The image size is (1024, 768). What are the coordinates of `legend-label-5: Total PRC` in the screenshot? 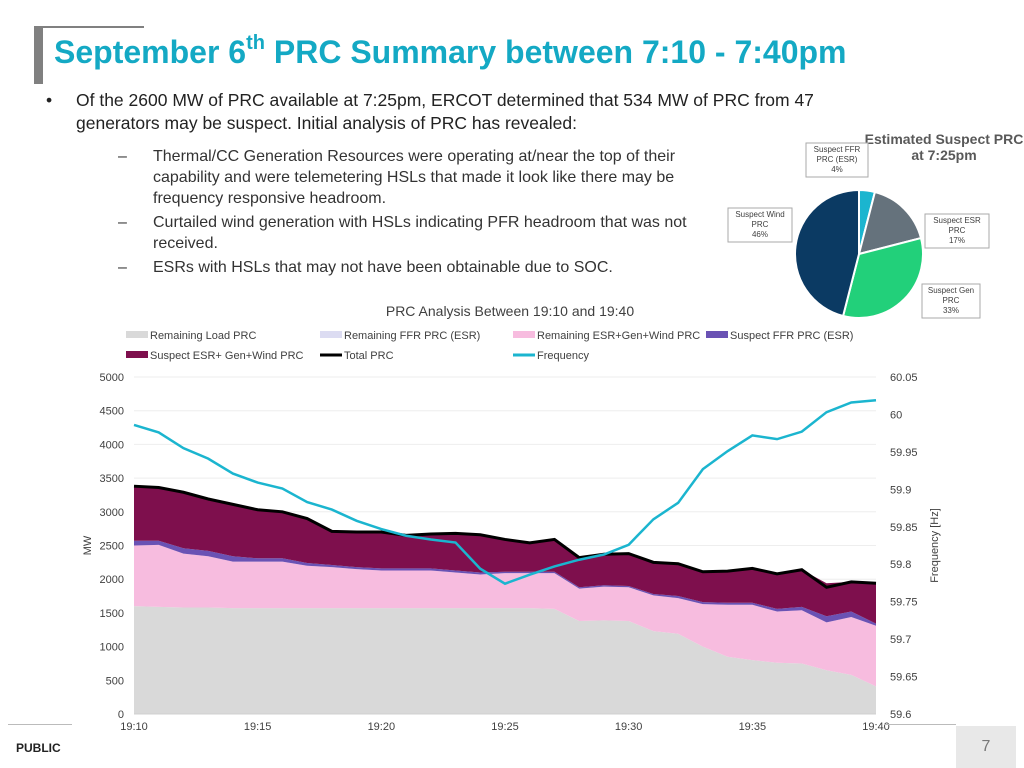 It's located at (369, 356).